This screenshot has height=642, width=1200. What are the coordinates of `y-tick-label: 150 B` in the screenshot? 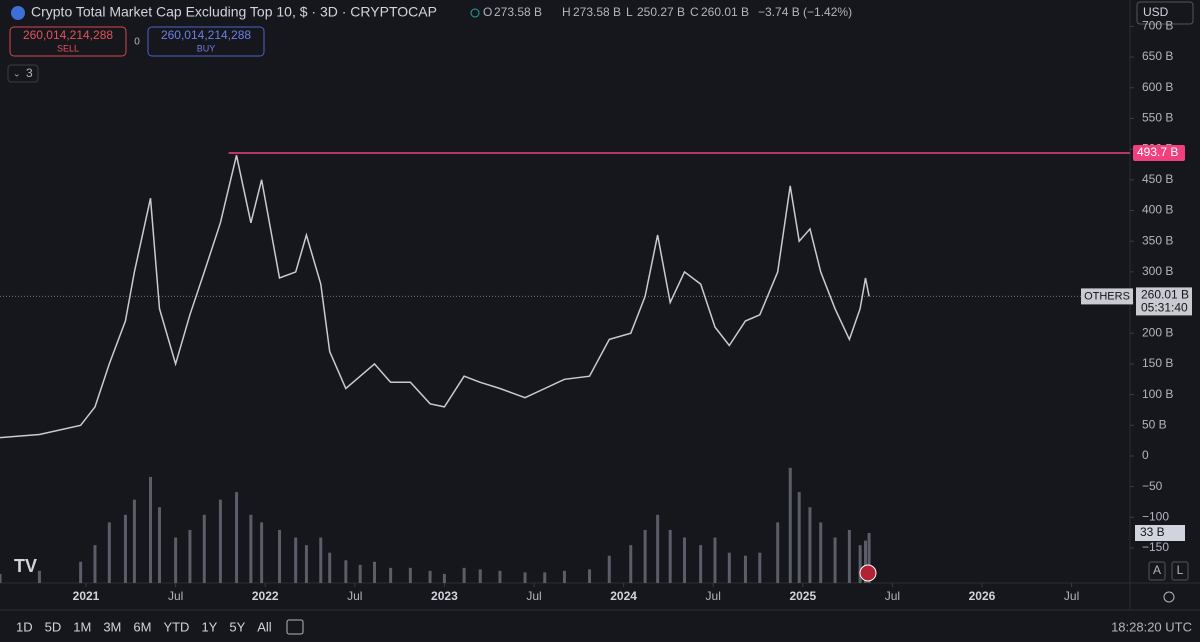 It's located at (1157, 363).